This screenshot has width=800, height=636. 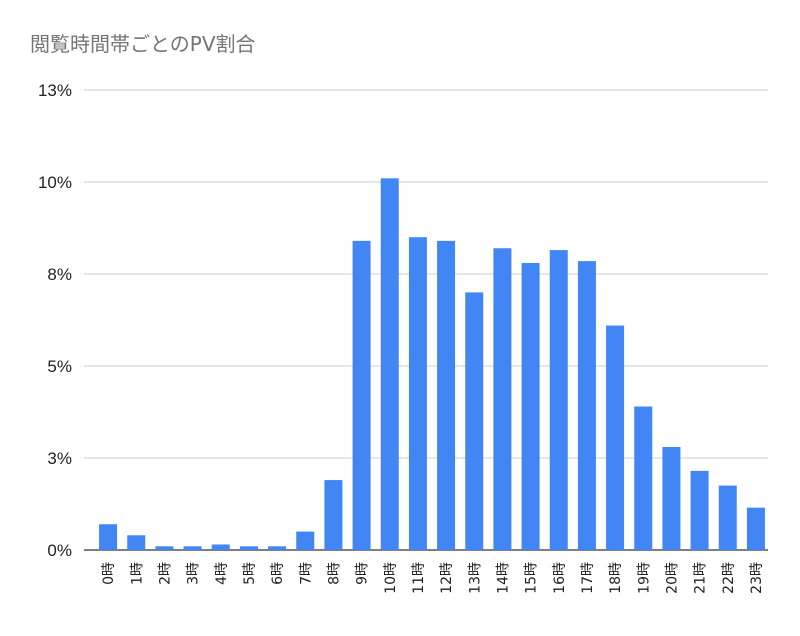 I want to click on x-tick-label: 13時, so click(x=475, y=578).